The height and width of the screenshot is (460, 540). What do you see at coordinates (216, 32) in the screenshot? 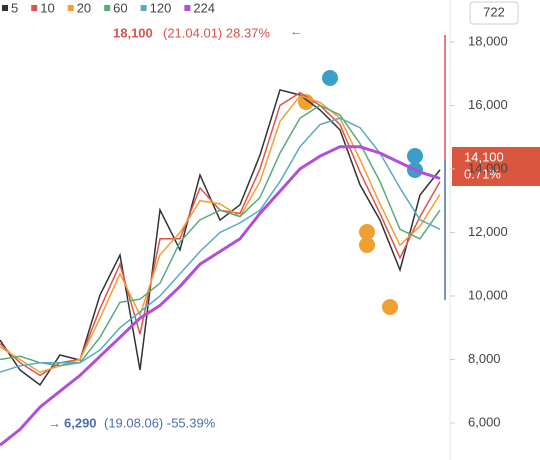
I see `high-detail: (21.04.01) 28.37%` at bounding box center [216, 32].